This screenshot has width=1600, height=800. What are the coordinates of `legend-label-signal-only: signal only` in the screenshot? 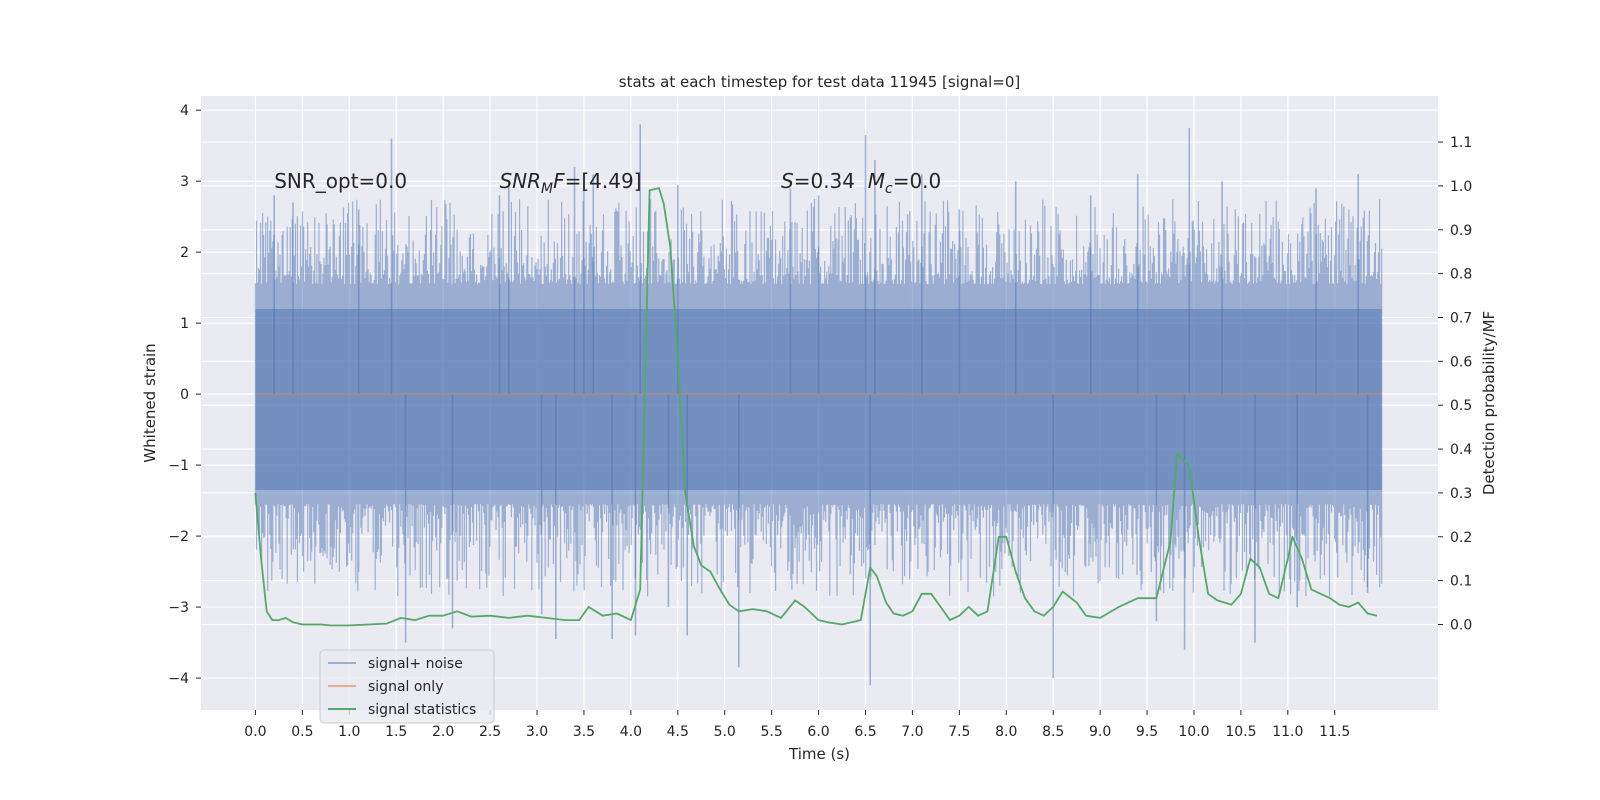 It's located at (405, 687).